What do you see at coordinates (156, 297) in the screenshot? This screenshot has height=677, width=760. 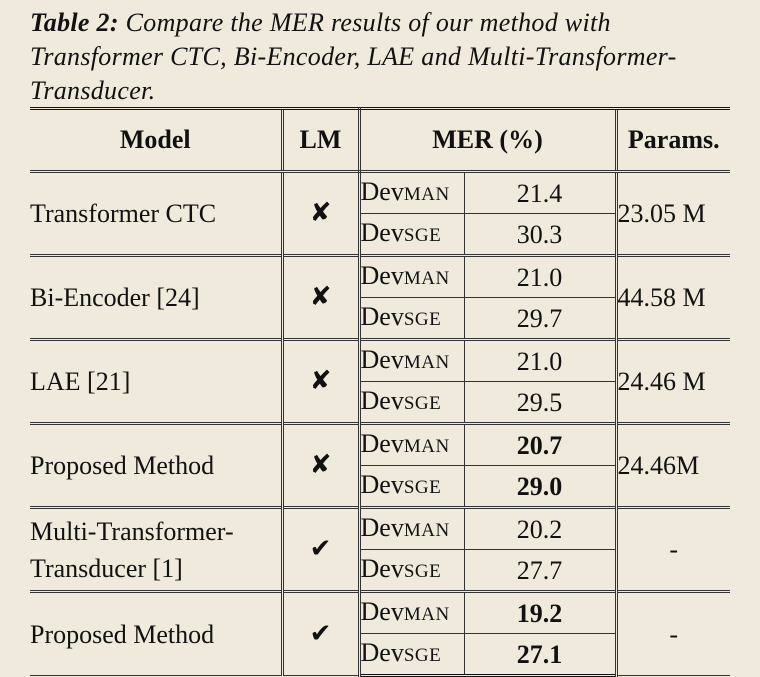 I see `model-name: Bi-Encoder [24]` at bounding box center [156, 297].